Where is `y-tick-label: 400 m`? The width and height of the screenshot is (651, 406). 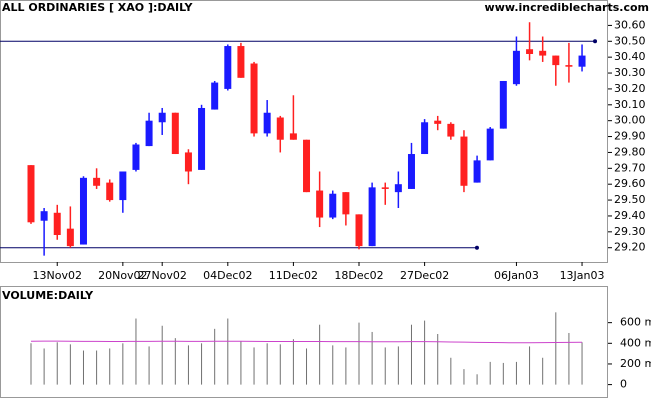 y-tick-label: 400 m is located at coordinates (635, 342).